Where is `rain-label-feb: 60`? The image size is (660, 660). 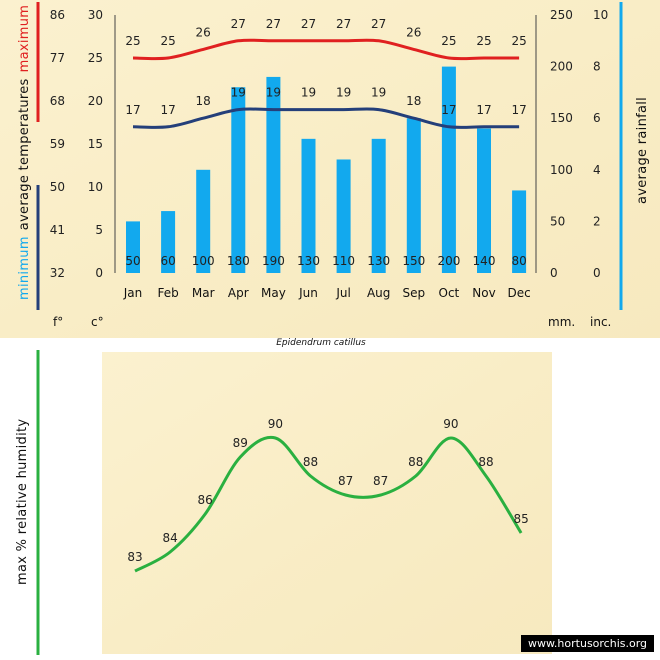
rain-label-feb: 60 is located at coordinates (167, 261).